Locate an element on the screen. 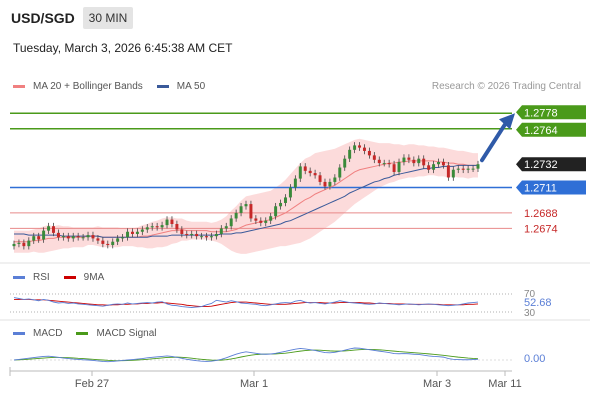  legend-rsi-ma9: 9MA is located at coordinates (84, 277).